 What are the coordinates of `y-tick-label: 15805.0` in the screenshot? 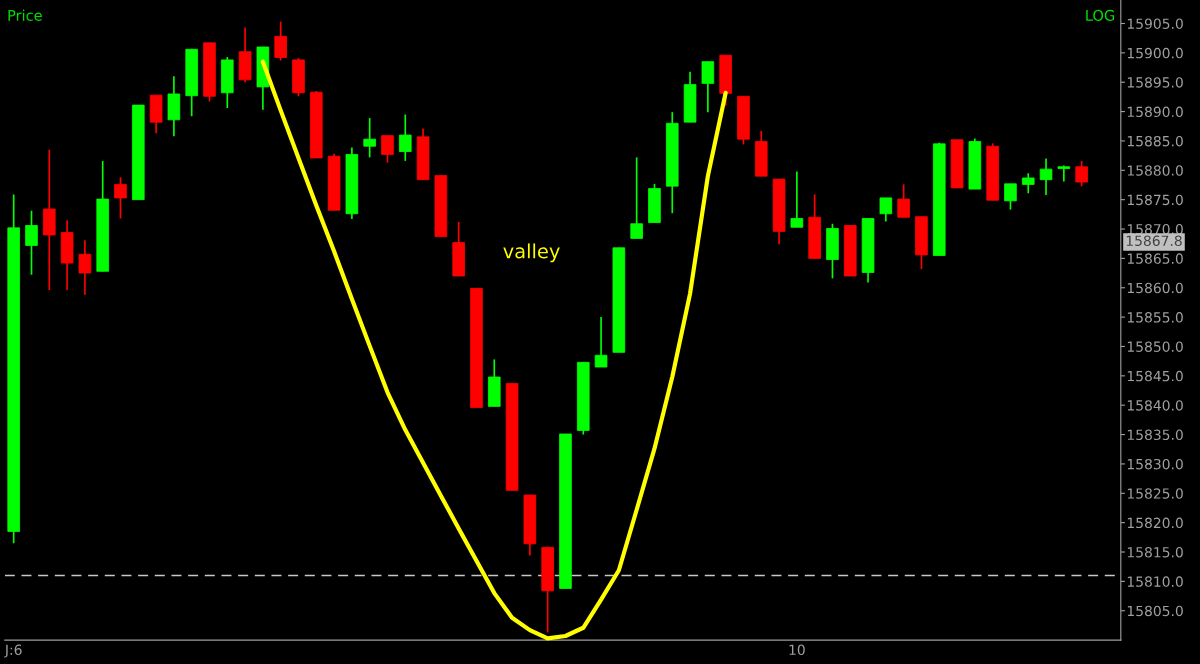 It's located at (1155, 611).